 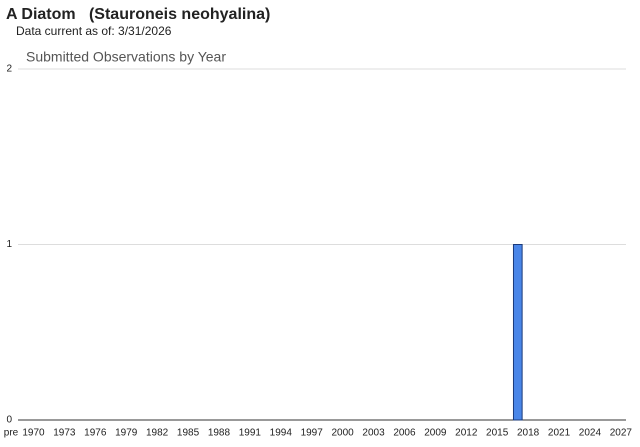 What do you see at coordinates (517, 332) in the screenshot?
I see `bar` at bounding box center [517, 332].